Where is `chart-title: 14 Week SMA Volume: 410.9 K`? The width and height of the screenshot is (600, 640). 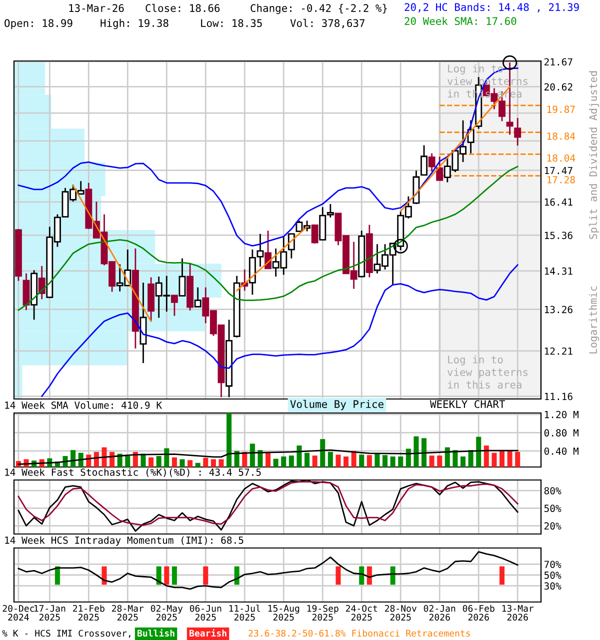
chart-title: 14 Week SMA Volume: 410.9 K is located at coordinates (83, 405).